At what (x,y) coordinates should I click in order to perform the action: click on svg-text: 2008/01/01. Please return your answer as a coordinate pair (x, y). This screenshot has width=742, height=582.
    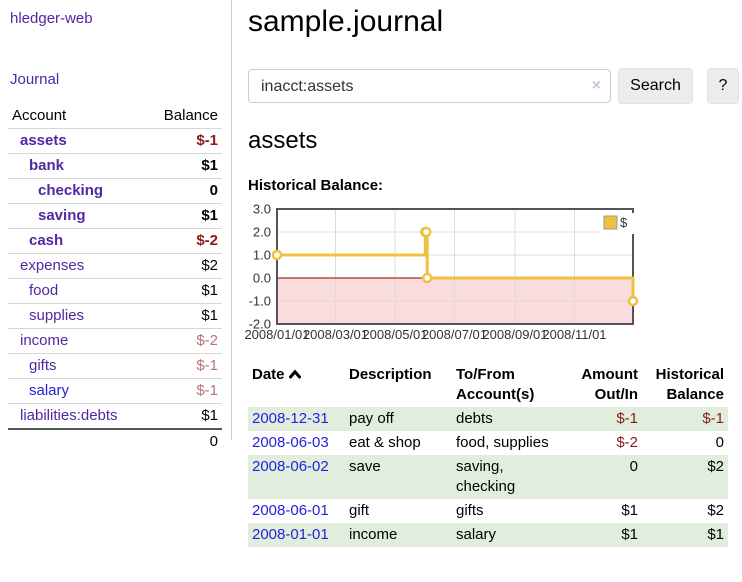
    Looking at the image, I should click on (276, 334).